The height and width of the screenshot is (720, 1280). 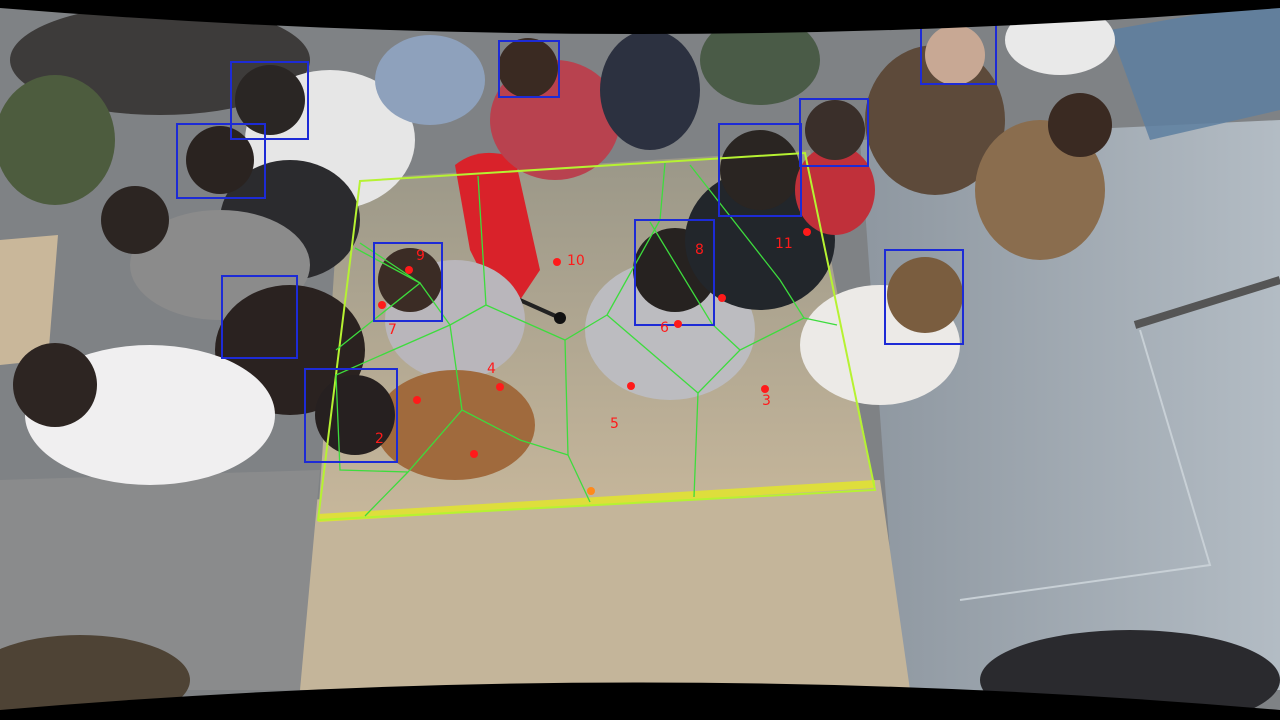 I want to click on center-marker, so click(x=591, y=491).